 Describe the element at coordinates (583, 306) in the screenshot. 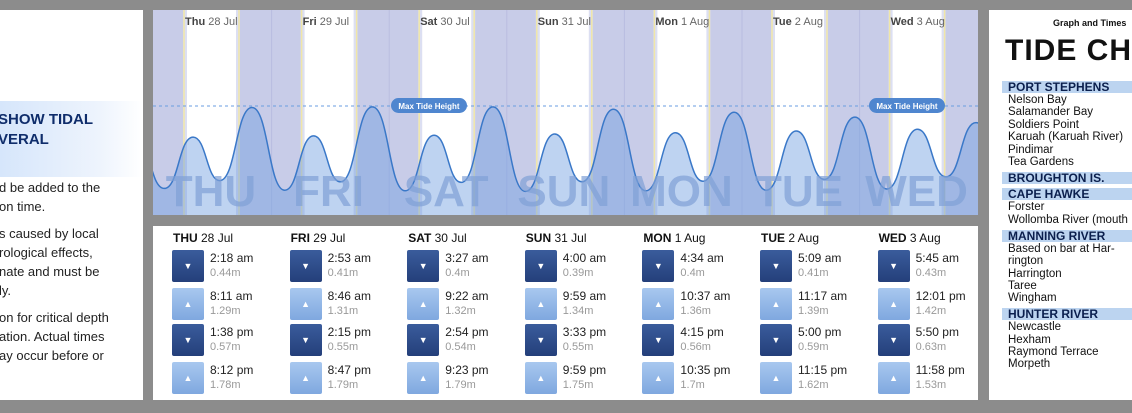

I see `high-tide-entry: ▲ 9:59 am 1.34m` at that location.